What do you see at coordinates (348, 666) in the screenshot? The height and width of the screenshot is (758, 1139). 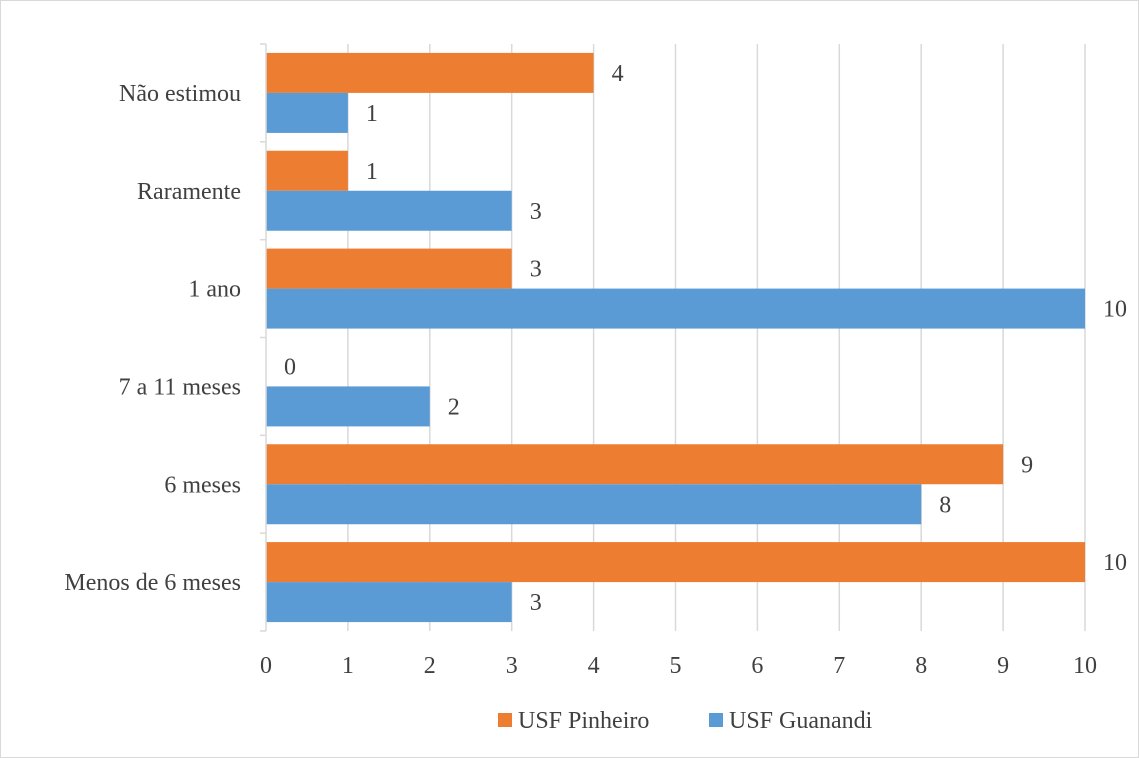 I see `x-tick-label: 1` at bounding box center [348, 666].